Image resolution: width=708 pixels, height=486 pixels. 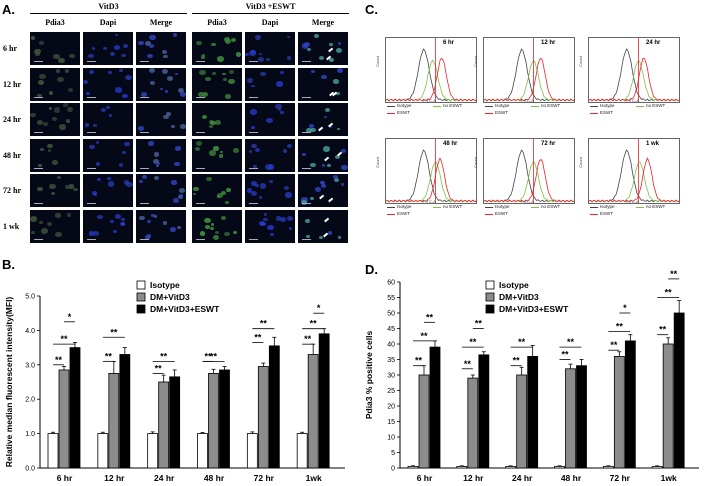 I want to click on group-underline-vitd3, so click(x=108, y=13).